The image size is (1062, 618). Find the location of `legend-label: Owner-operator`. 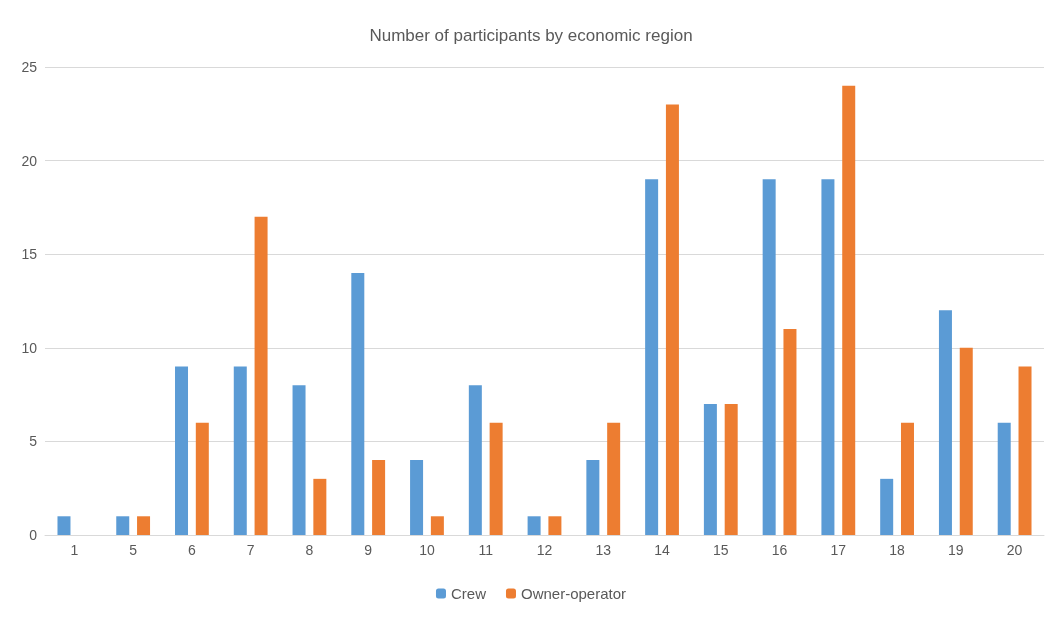

legend-label: Owner-operator is located at coordinates (573, 593).